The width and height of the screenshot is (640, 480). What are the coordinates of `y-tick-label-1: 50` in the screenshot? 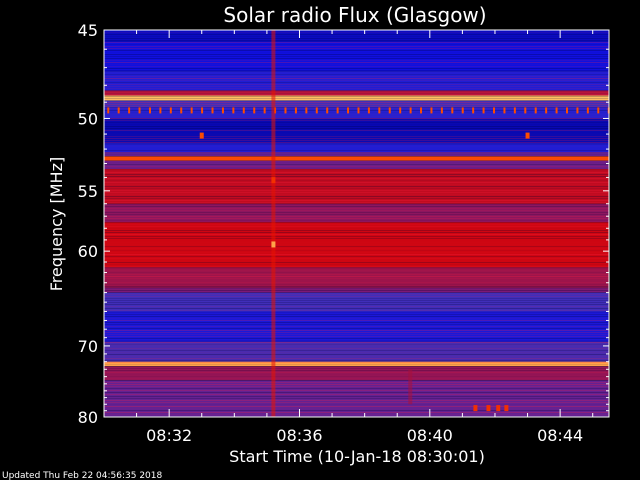 It's located at (88, 118).